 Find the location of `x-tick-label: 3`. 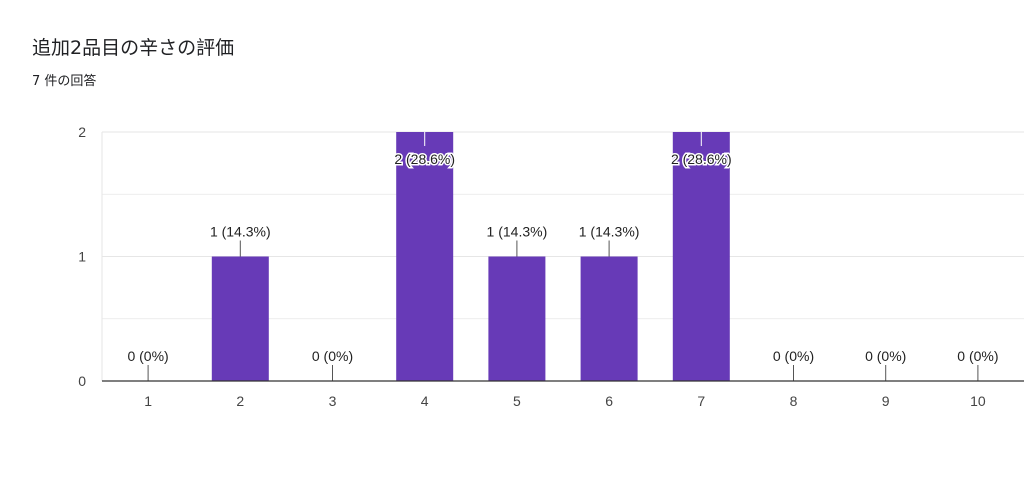

x-tick-label: 3 is located at coordinates (333, 401).